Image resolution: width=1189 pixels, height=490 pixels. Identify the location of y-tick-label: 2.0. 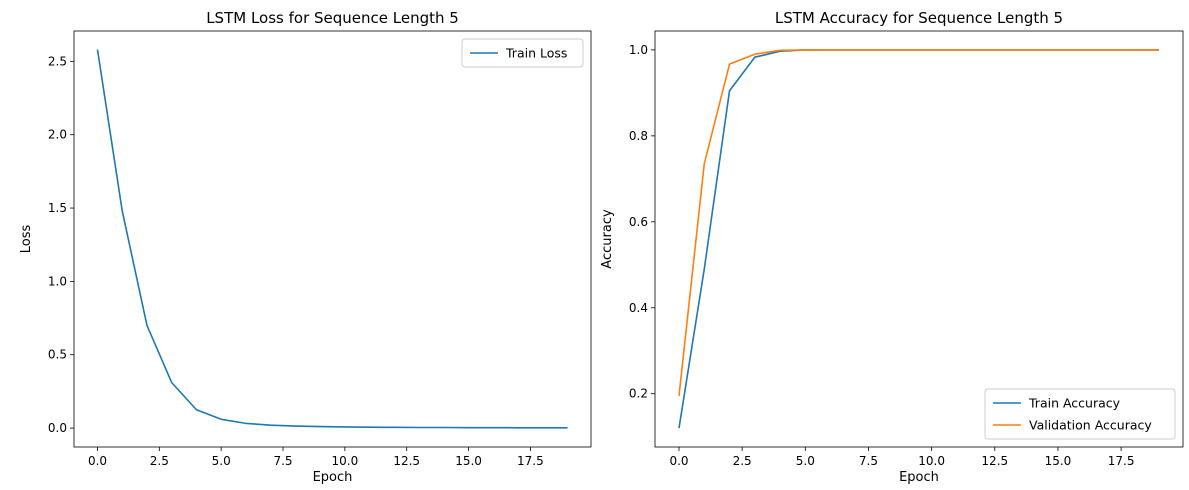
(57, 135).